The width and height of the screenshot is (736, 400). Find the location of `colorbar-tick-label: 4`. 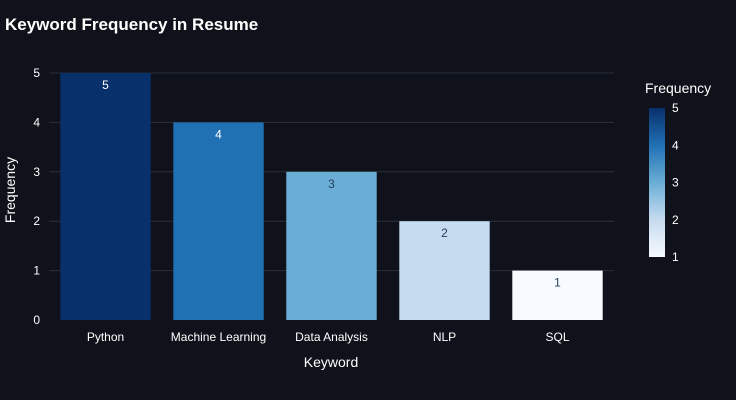

colorbar-tick-label: 4 is located at coordinates (675, 145).